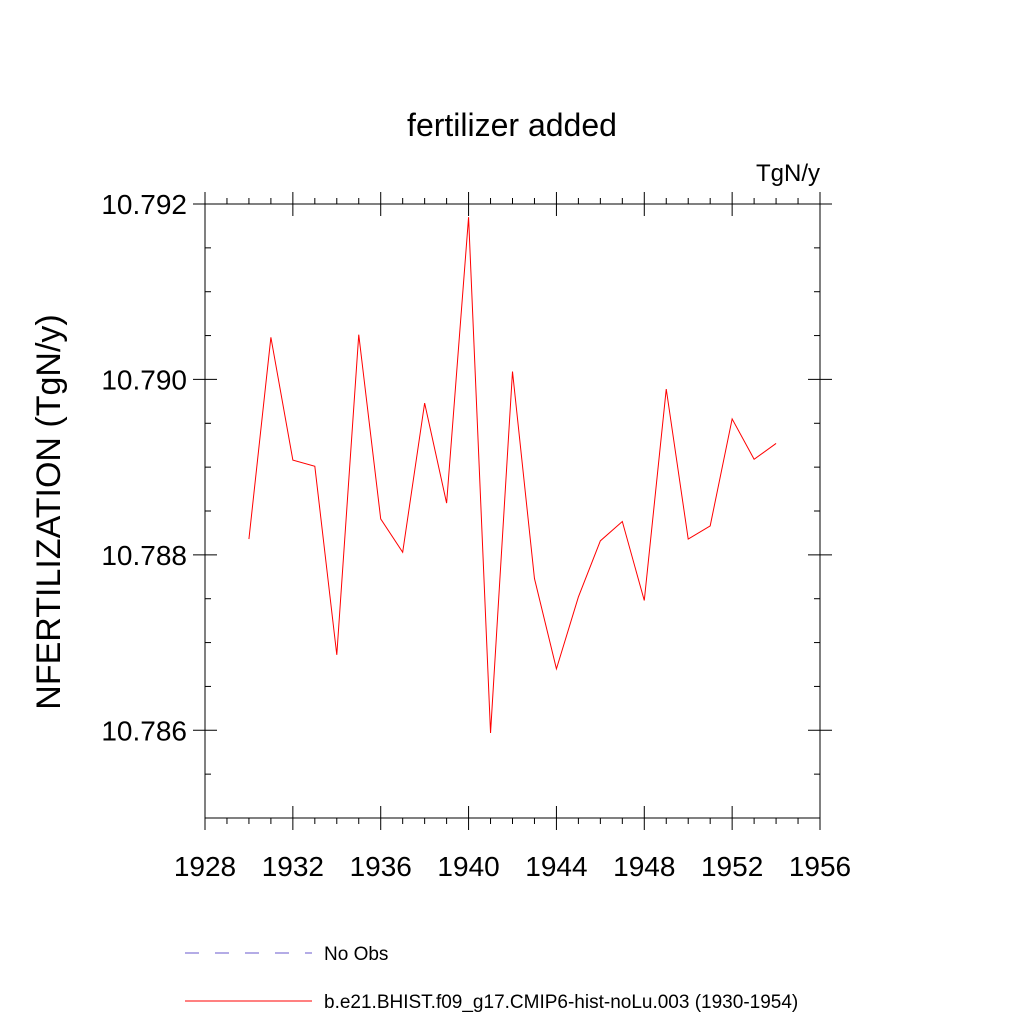 This screenshot has height=1024, width=1024. What do you see at coordinates (820, 866) in the screenshot?
I see `x-tick-label: 1956` at bounding box center [820, 866].